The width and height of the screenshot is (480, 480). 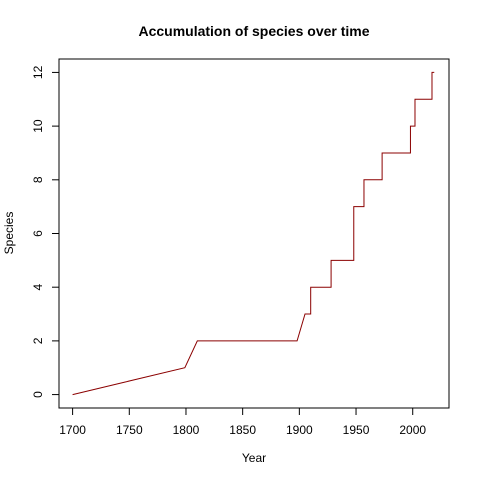 I want to click on x-tick-label: 1700, so click(x=72, y=430).